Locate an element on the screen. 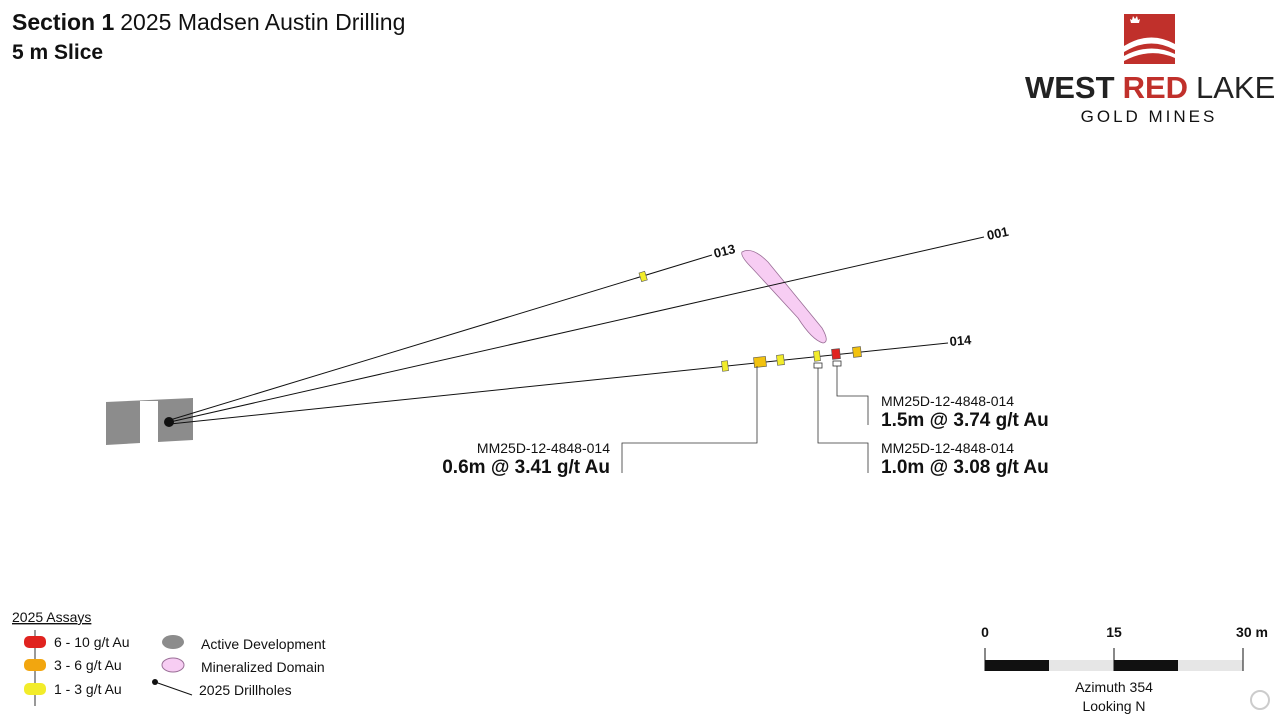 The height and width of the screenshot is (720, 1278). legend-item: Mineralized Domain is located at coordinates (263, 667).